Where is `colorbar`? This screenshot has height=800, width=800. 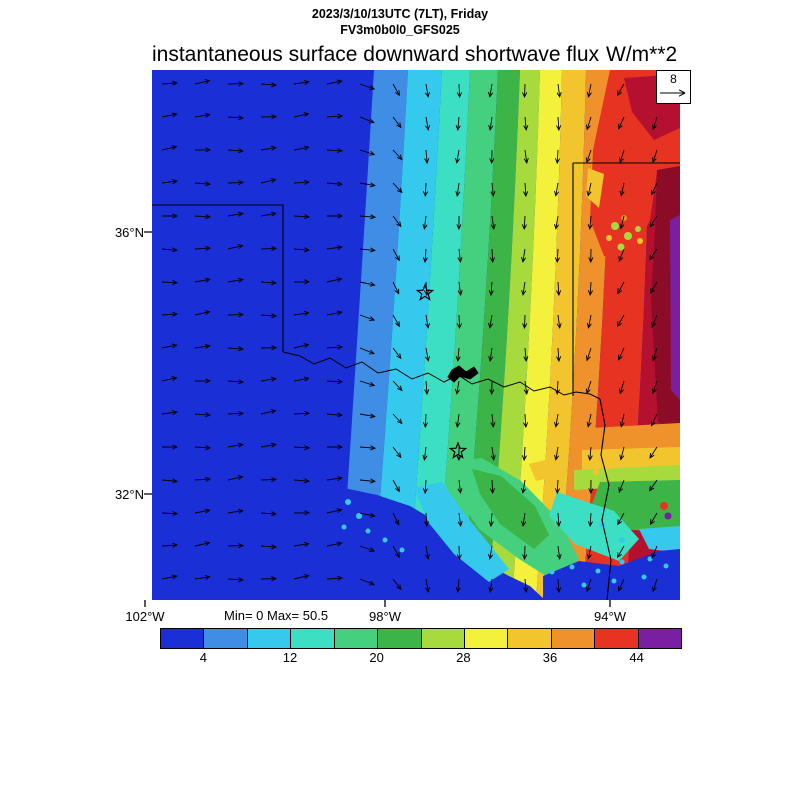
colorbar is located at coordinates (421, 638).